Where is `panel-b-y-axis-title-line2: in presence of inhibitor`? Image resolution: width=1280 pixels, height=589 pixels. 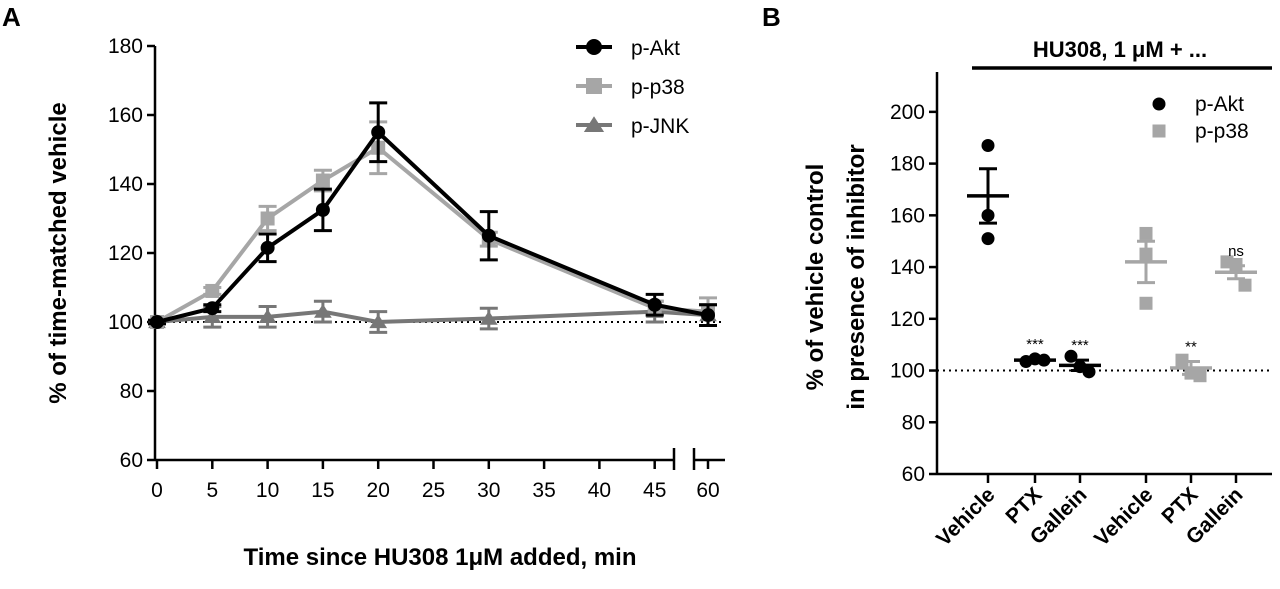 panel-b-y-axis-title-line2: in presence of inhibitor is located at coordinates (856, 276).